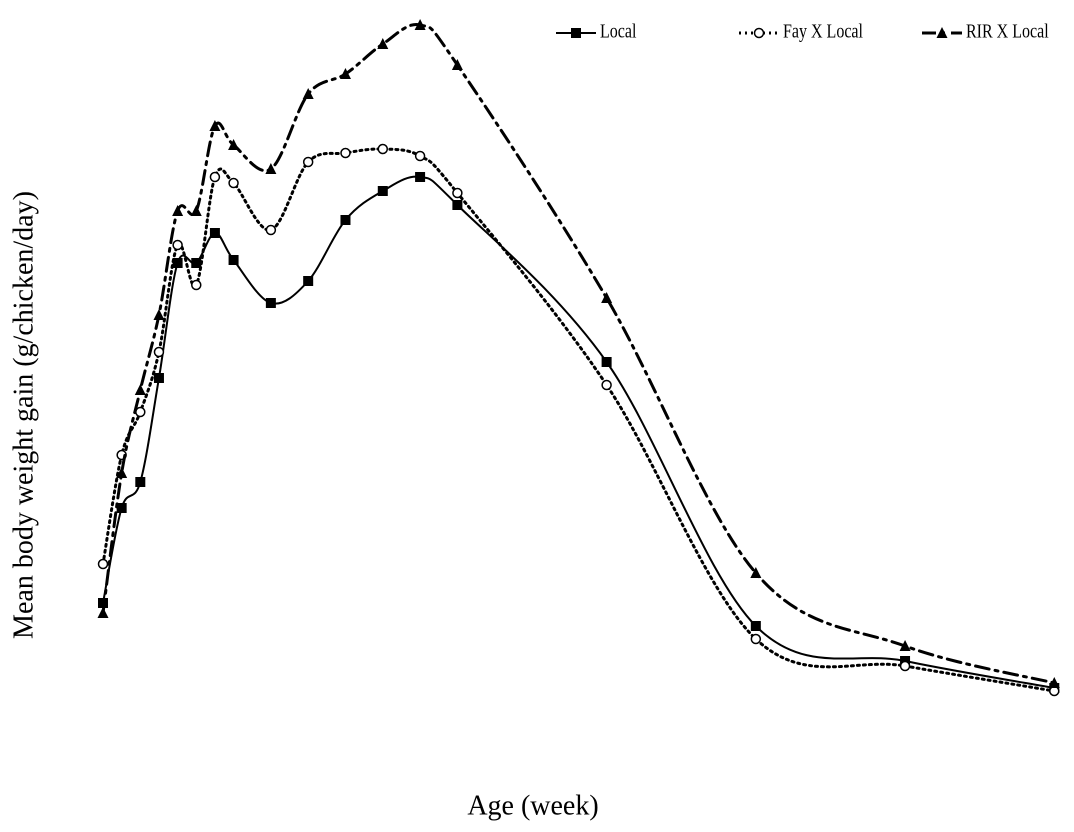 The image size is (1074, 832). What do you see at coordinates (618, 31) in the screenshot?
I see `legend-label: Local` at bounding box center [618, 31].